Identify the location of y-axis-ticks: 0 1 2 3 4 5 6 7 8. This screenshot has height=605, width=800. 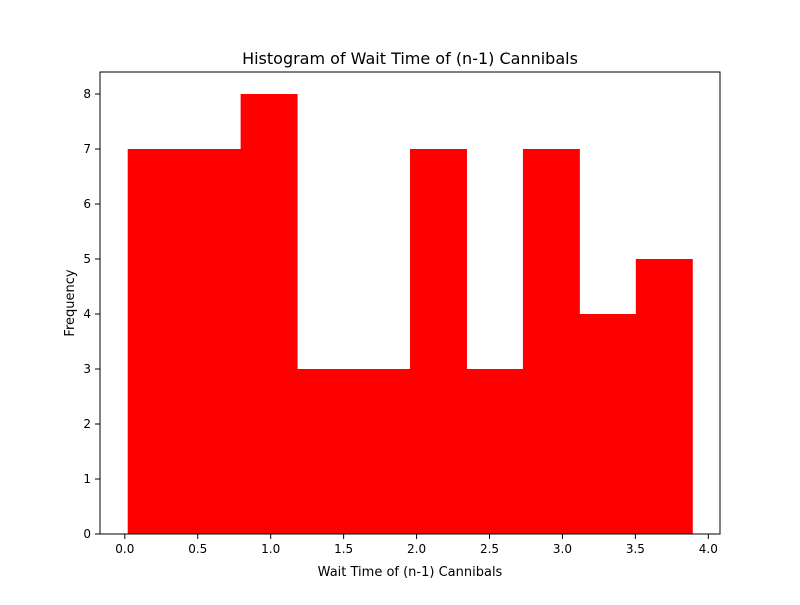
(91, 314).